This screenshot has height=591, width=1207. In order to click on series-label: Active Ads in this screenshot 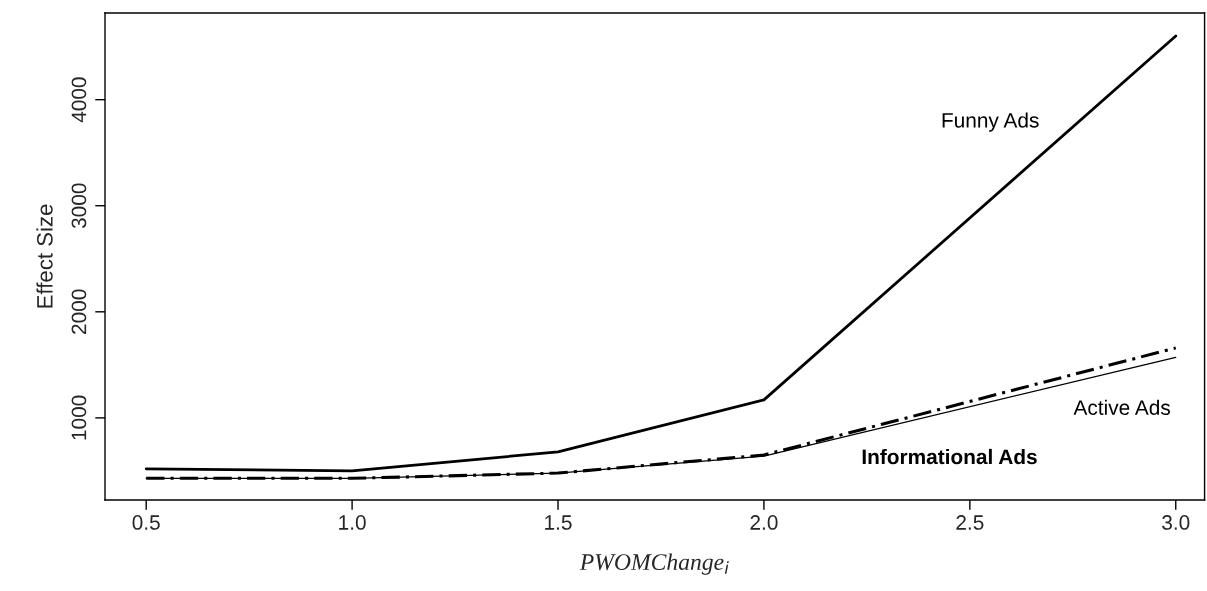, I will do `click(1121, 407)`.